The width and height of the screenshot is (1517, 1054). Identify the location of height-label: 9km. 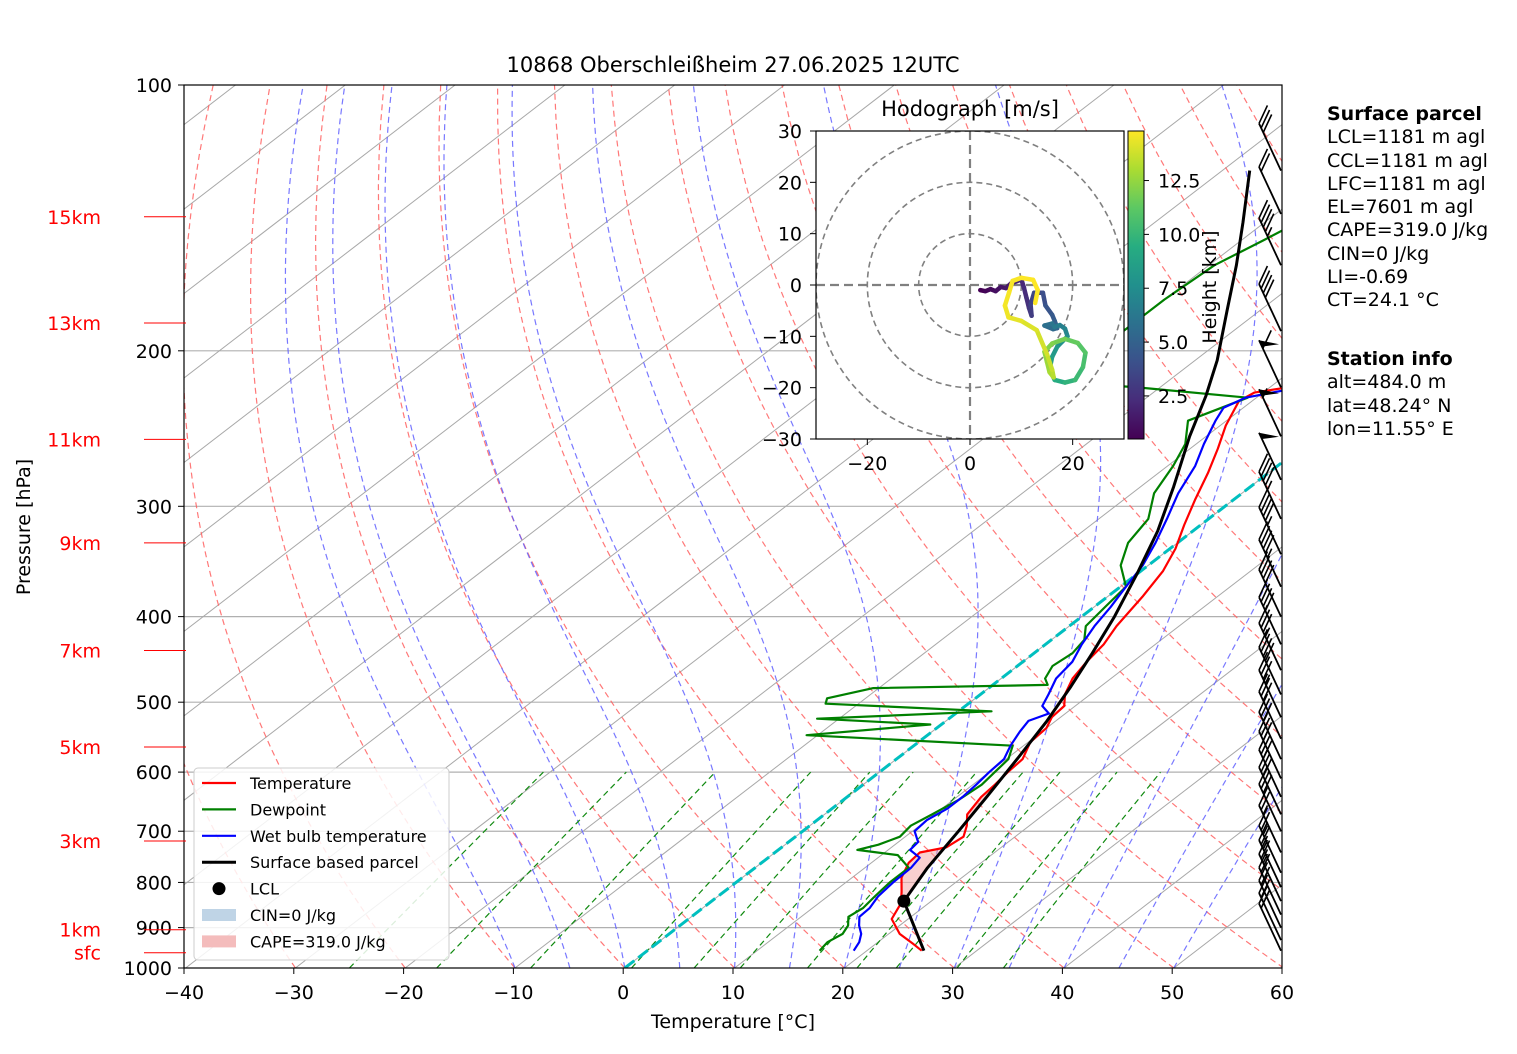
(80, 544).